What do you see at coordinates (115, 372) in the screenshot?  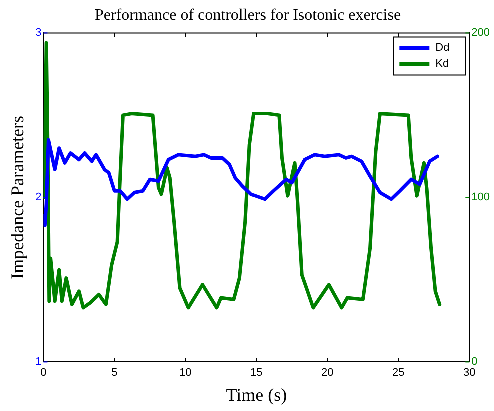 I see `x-tick-label: 5` at bounding box center [115, 372].